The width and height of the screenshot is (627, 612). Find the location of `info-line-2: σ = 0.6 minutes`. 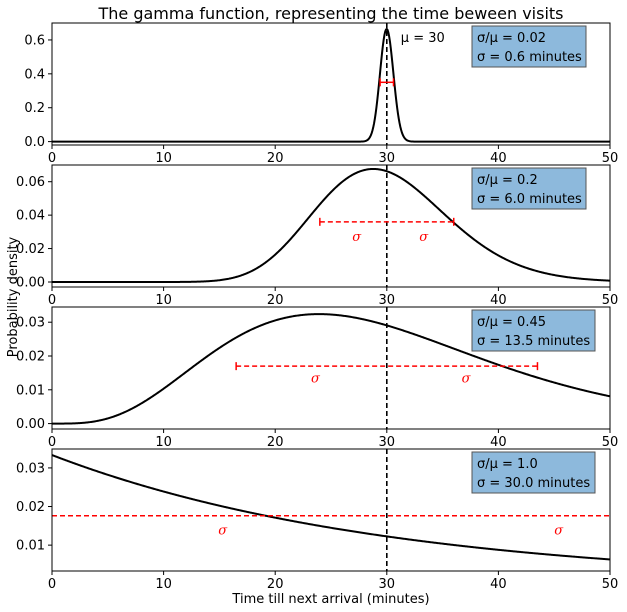

info-line-2: σ = 0.6 minutes is located at coordinates (529, 57).